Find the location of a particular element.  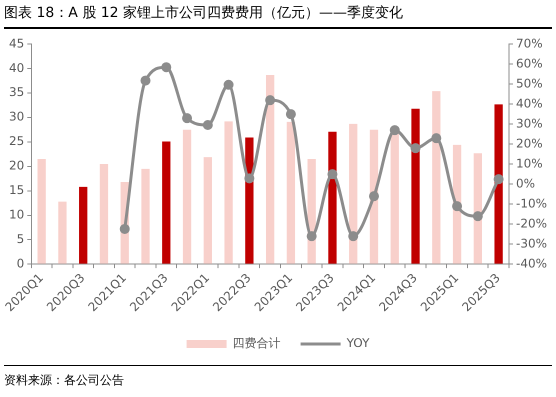

y-tick-label: 40 is located at coordinates (16, 67).